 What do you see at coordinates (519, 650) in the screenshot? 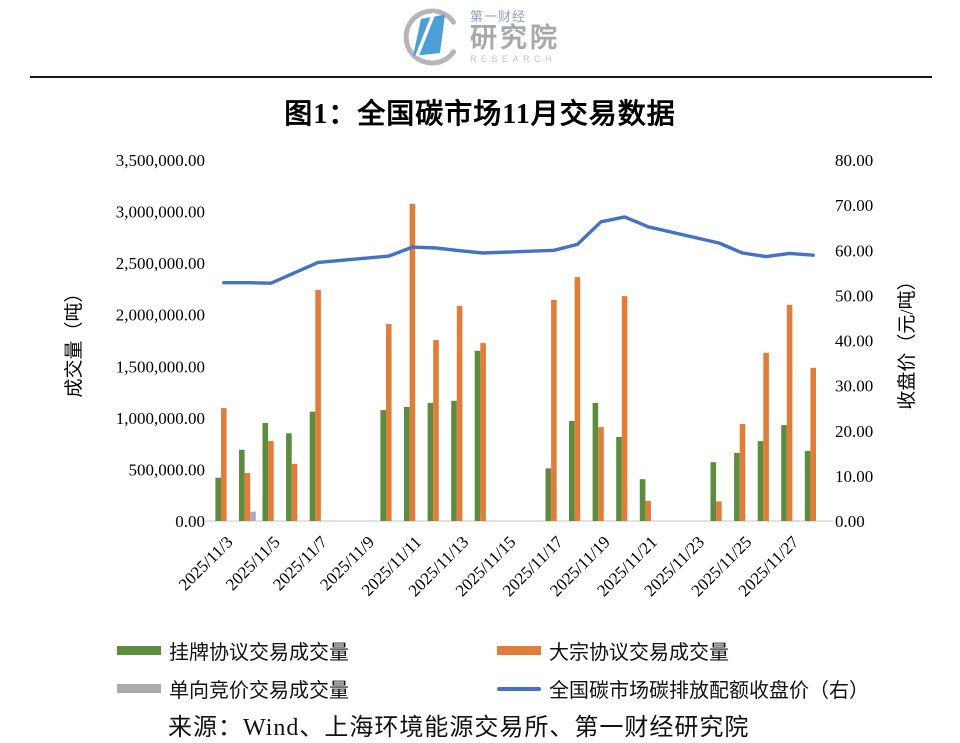
I see `legend-swatch-orange-bar` at bounding box center [519, 650].